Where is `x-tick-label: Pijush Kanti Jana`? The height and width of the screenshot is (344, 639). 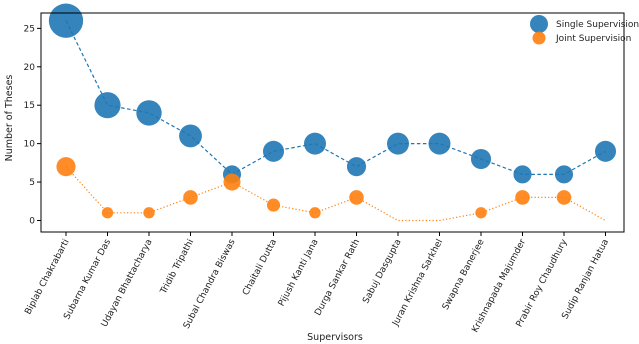 x-tick-label: Pijush Kanti Jana is located at coordinates (299, 273).